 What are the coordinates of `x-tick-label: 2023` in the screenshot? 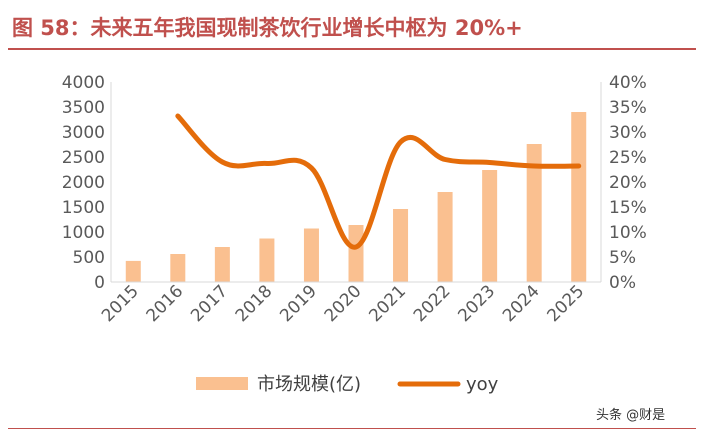 It's located at (476, 303).